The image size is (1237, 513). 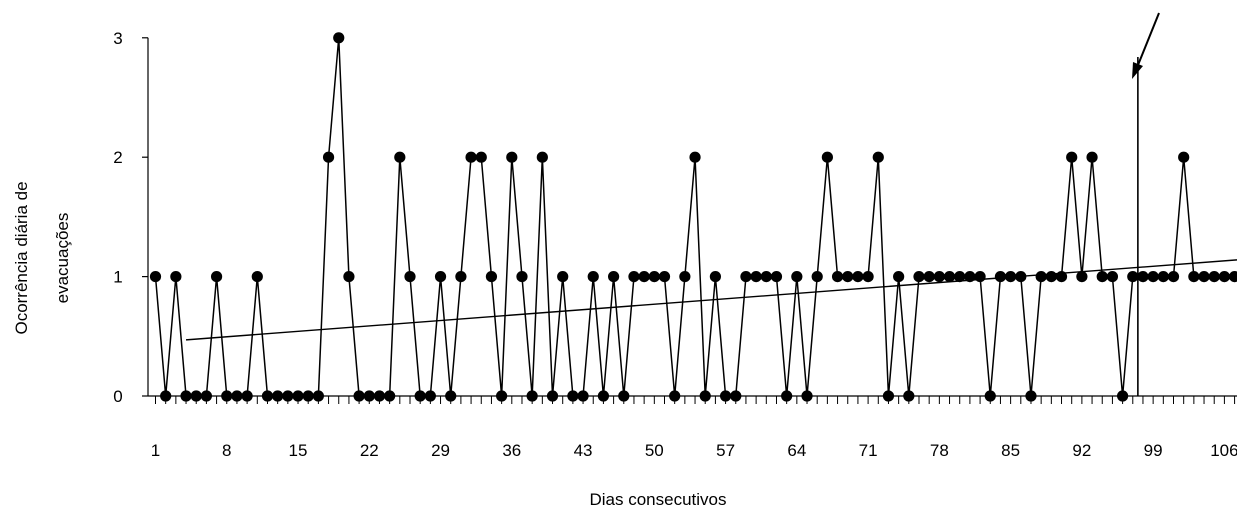 What do you see at coordinates (117, 157) in the screenshot?
I see `y-tick-label: 2` at bounding box center [117, 157].